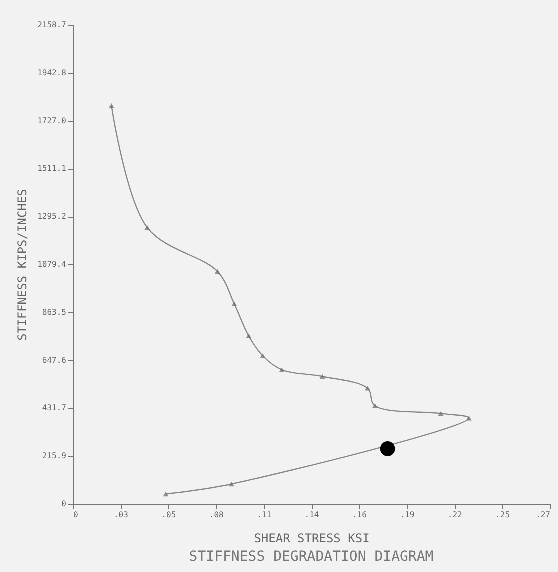 The width and height of the screenshot is (558, 572). Describe the element at coordinates (312, 515) in the screenshot. I see `x-tick-label: .14` at that location.